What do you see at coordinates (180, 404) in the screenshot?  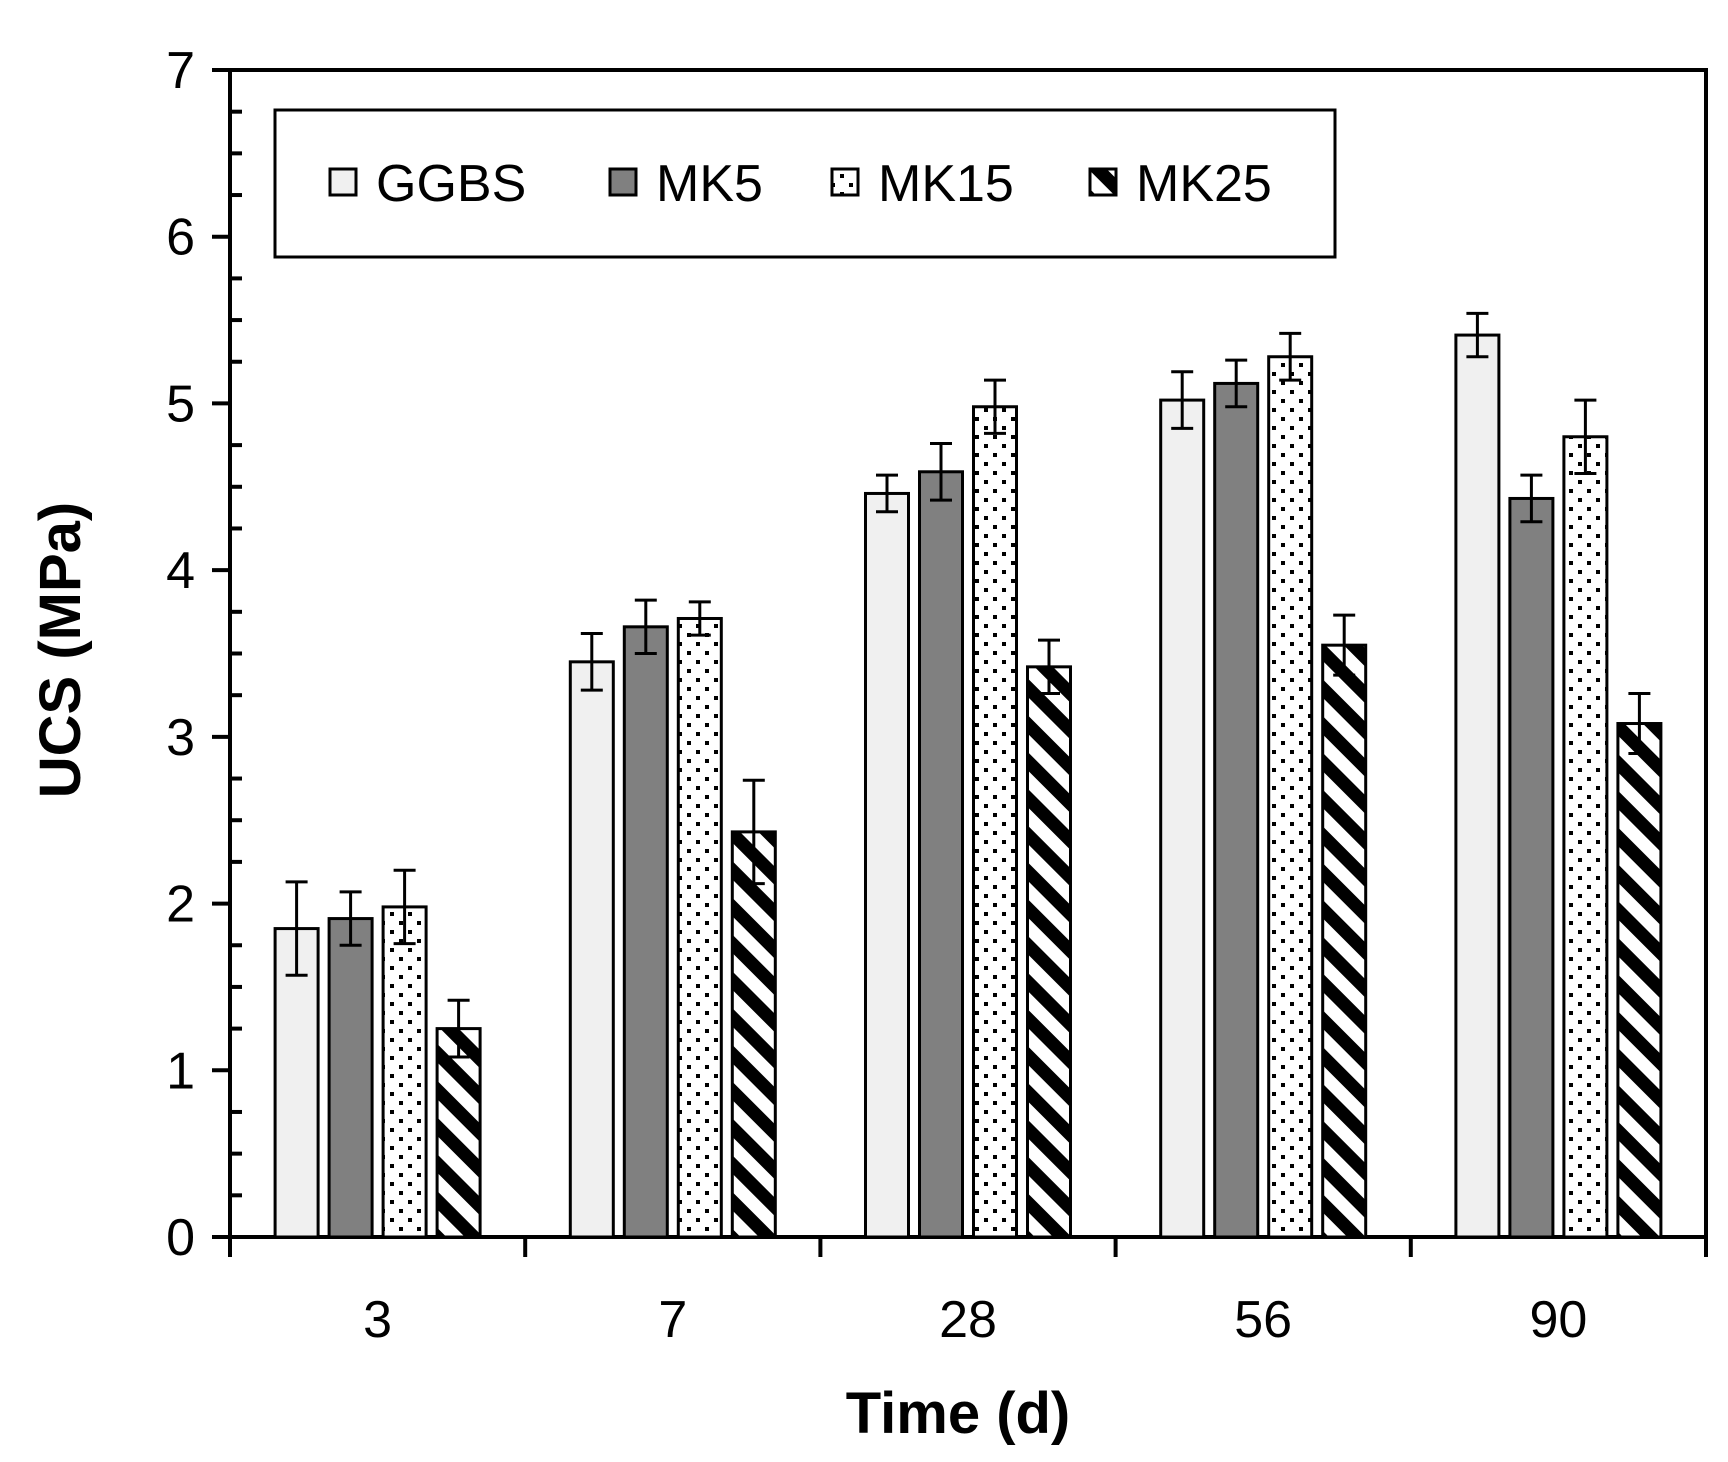 I see `y-tick-label: 5` at bounding box center [180, 404].